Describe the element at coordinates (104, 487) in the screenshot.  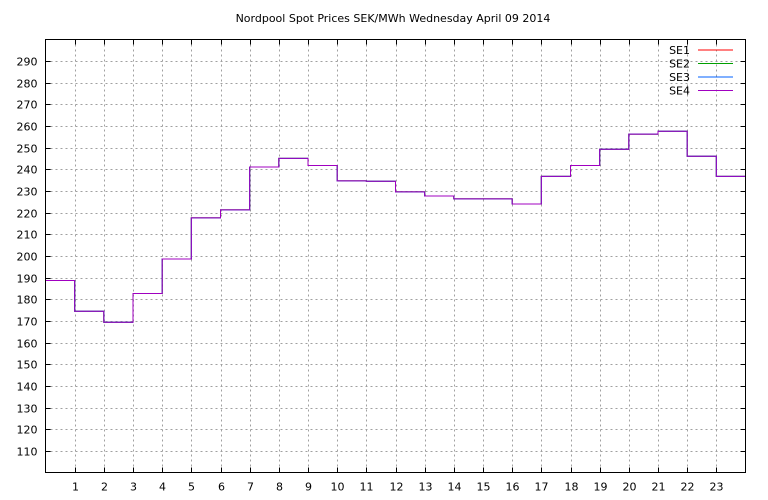
I see `x-tick-label: 2` at that location.